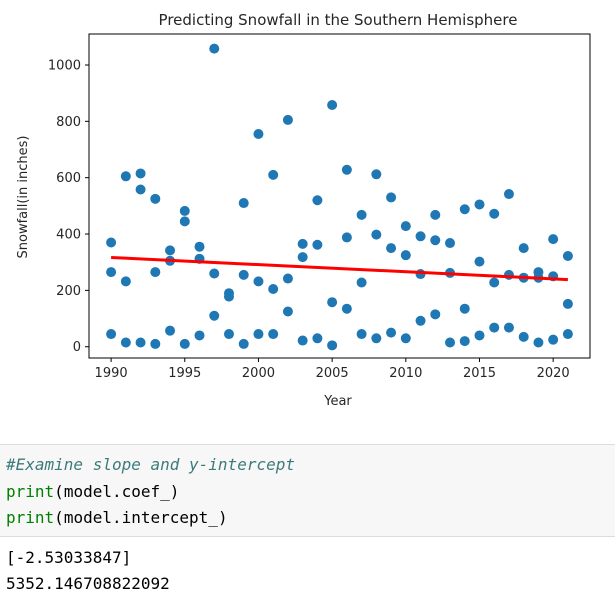 Image resolution: width=615 pixels, height=601 pixels. Describe the element at coordinates (258, 373) in the screenshot. I see `x-tick-label: 2000` at that location.